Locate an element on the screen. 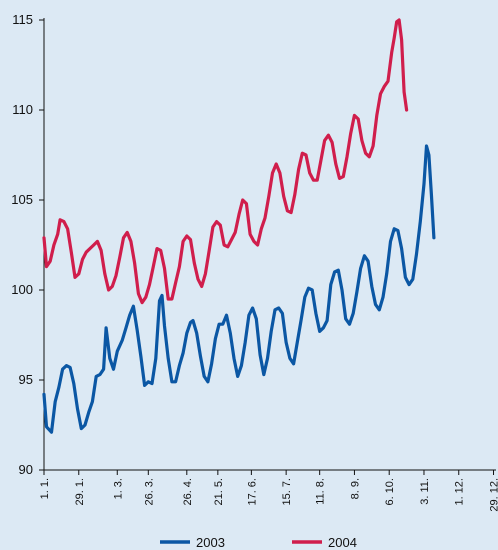 The width and height of the screenshot is (498, 550). y-tick-label: 115 is located at coordinates (22, 19).